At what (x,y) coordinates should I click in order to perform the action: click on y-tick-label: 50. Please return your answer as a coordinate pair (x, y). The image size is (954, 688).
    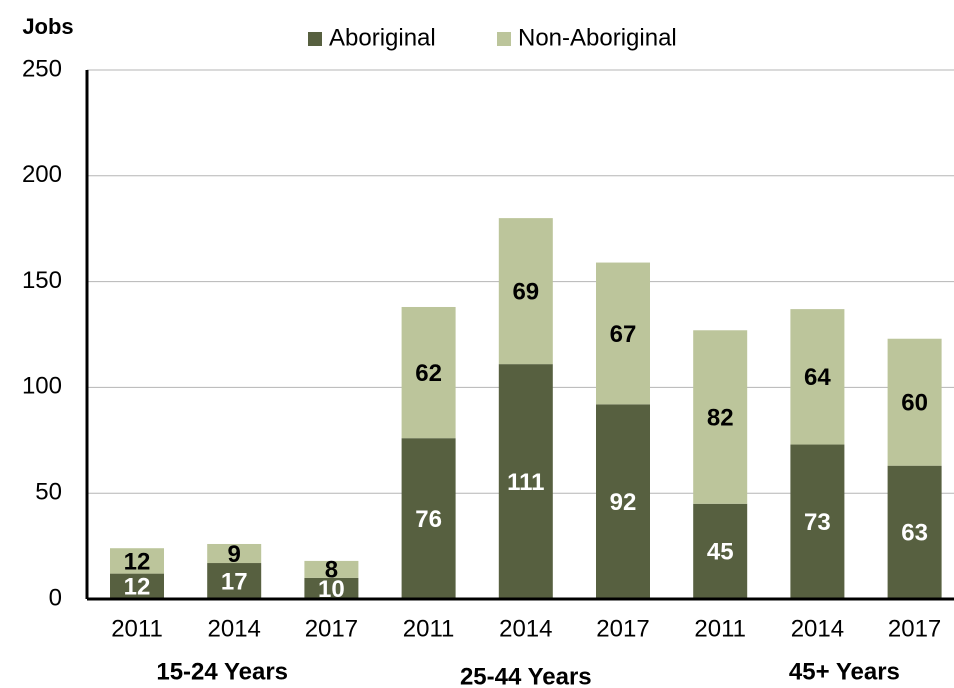
    Looking at the image, I should click on (48, 492).